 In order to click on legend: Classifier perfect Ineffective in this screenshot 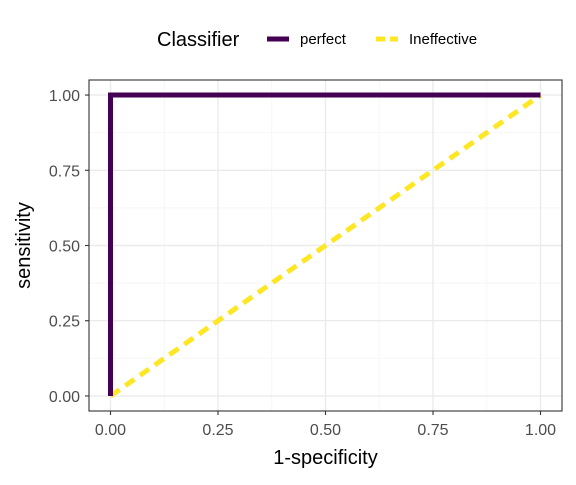, I will do `click(317, 40)`.